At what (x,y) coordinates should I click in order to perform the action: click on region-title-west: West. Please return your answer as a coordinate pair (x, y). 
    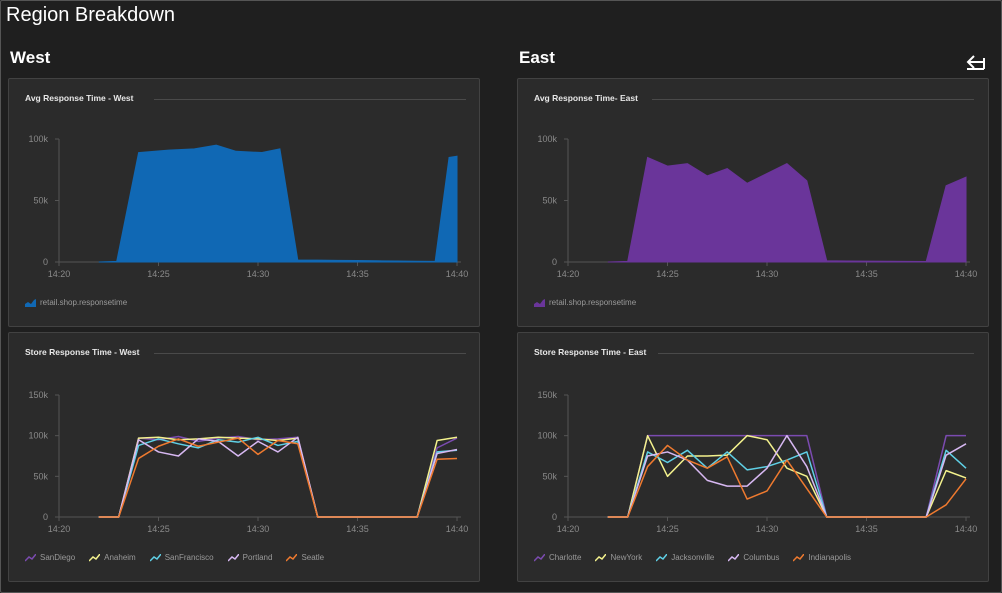
    Looking at the image, I should click on (30, 57).